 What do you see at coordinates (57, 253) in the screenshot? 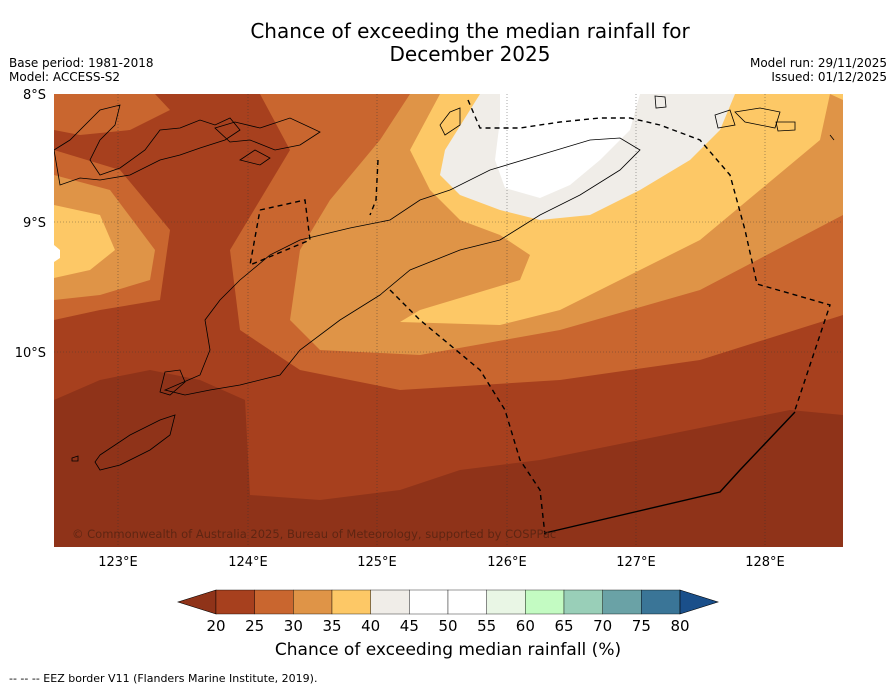
I see `band-white-west` at bounding box center [57, 253].